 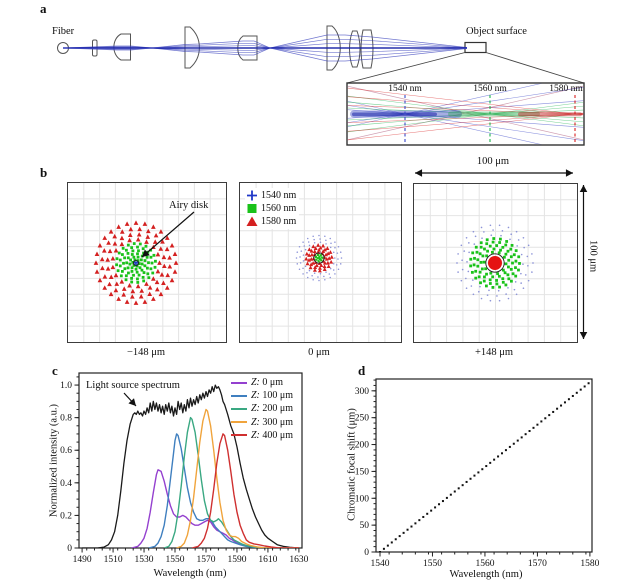 I want to click on fiber-icon, so click(x=63, y=48).